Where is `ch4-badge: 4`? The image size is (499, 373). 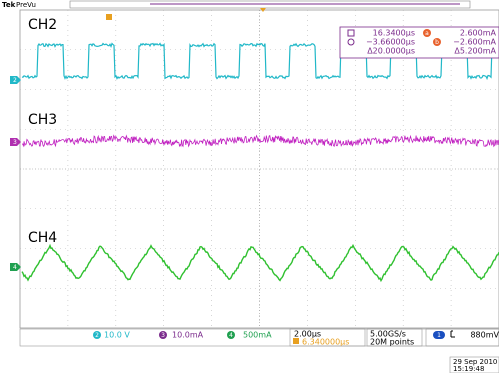 ch4-badge: 4 is located at coordinates (231, 335).